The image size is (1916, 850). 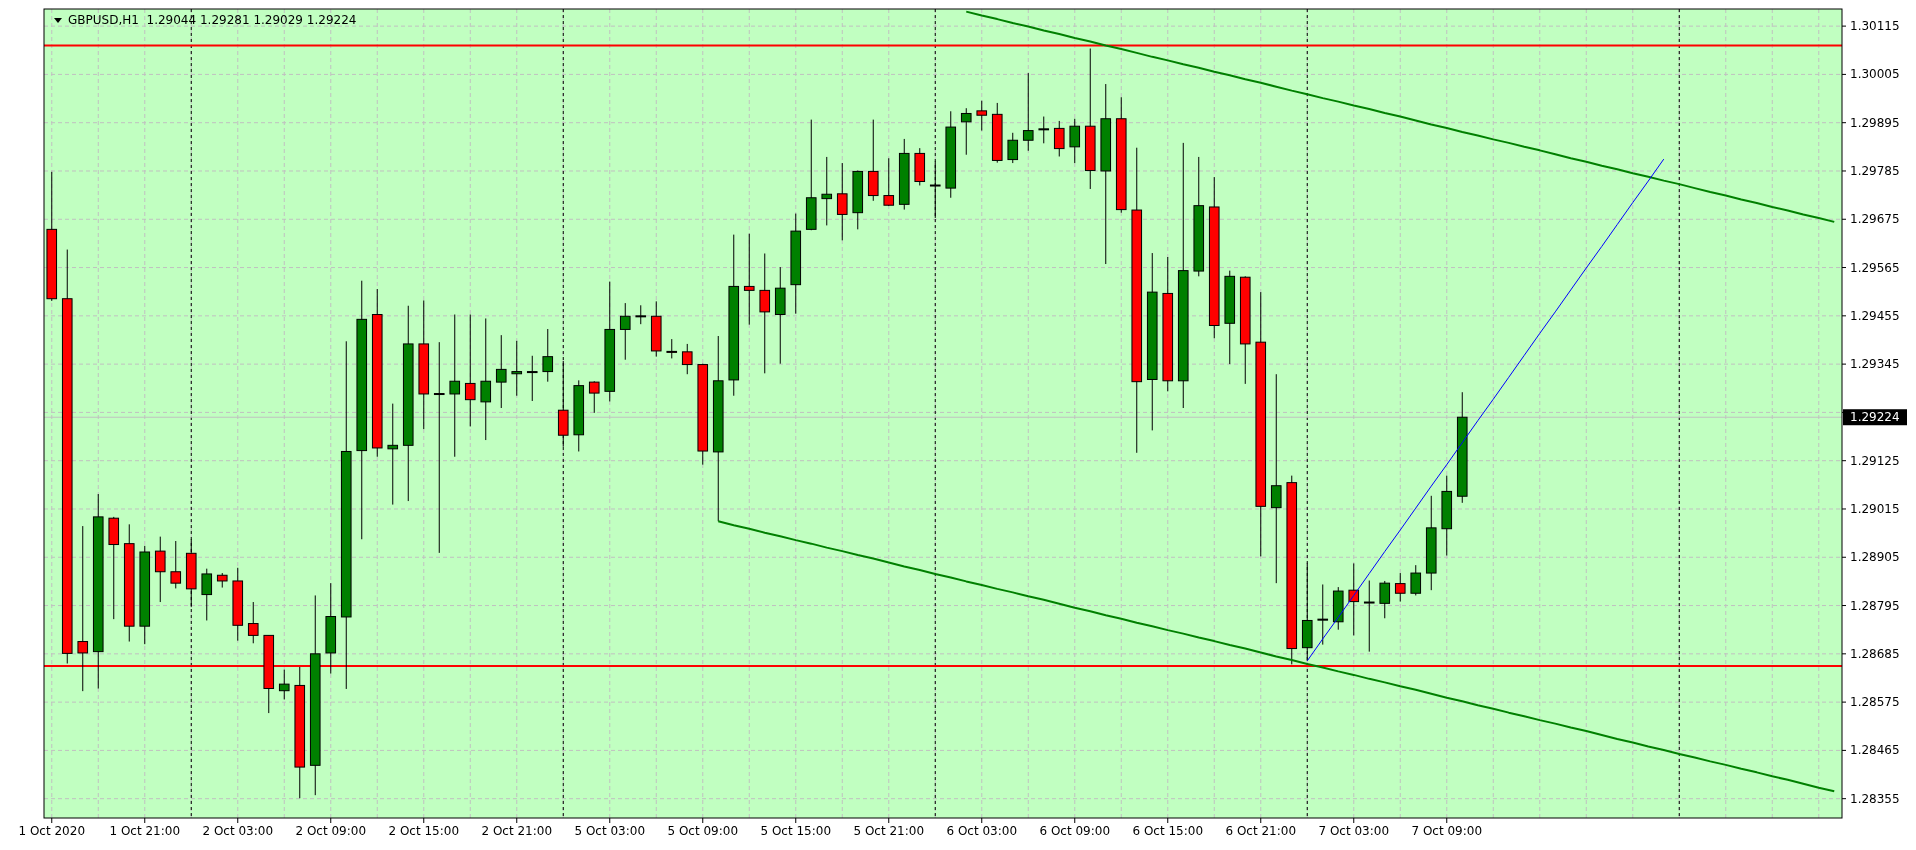 I want to click on x-tick-label: 1 Oct 21:00, so click(x=145, y=831).